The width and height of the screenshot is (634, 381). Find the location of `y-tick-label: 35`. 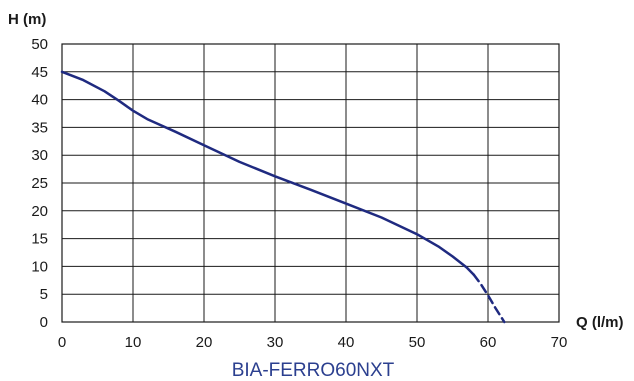

y-tick-label: 35 is located at coordinates (39, 127).